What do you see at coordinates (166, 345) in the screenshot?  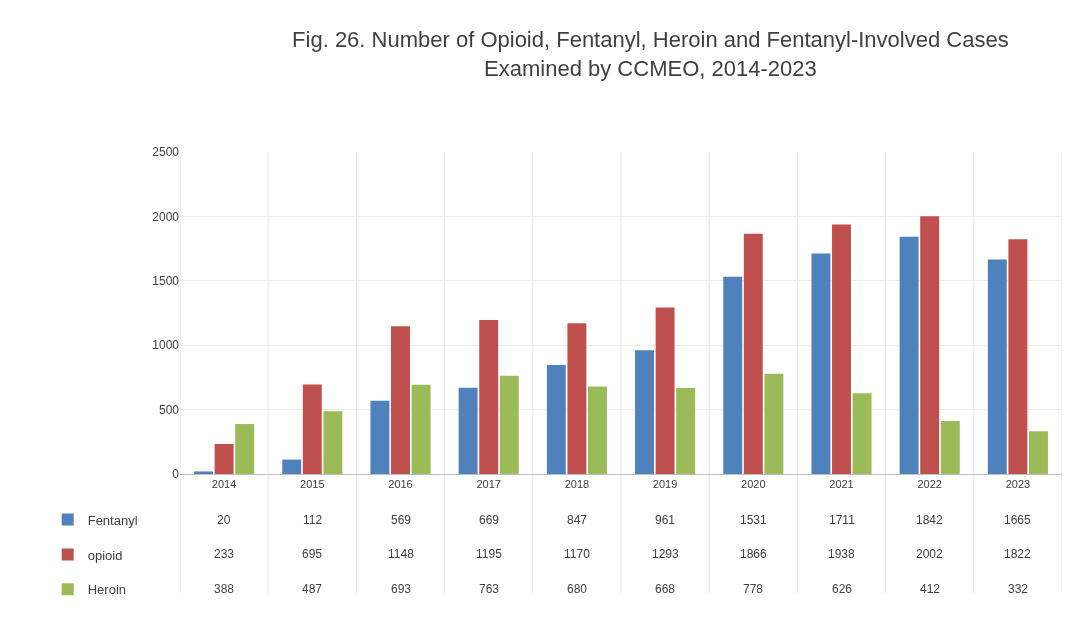 I see `y-tick-label: 1000` at bounding box center [166, 345].